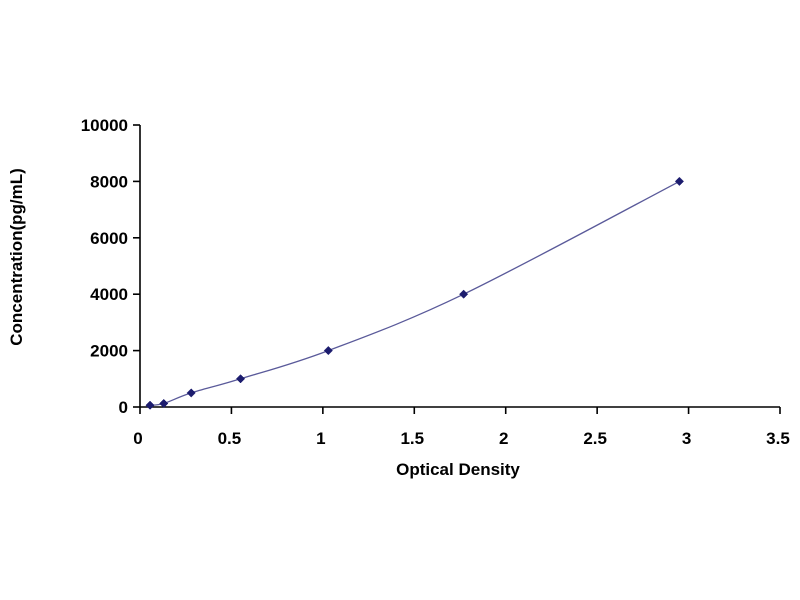 The height and width of the screenshot is (600, 800). Describe the element at coordinates (503, 438) in the screenshot. I see `x-tick-label: 2` at that location.